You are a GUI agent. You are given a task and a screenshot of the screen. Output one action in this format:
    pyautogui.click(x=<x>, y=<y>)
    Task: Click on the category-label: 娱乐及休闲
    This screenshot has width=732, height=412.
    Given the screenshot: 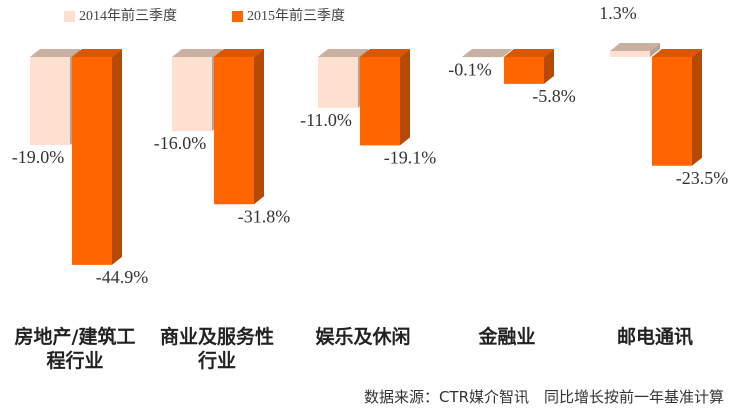 What is the action you would take?
    pyautogui.click(x=363, y=337)
    